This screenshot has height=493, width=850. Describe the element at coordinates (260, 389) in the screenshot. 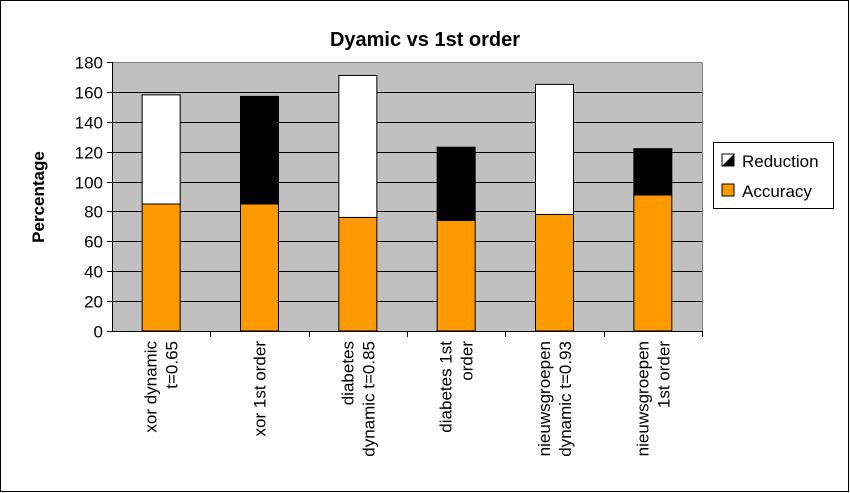

I see `x-tick-label: xor 1st order` at that location.